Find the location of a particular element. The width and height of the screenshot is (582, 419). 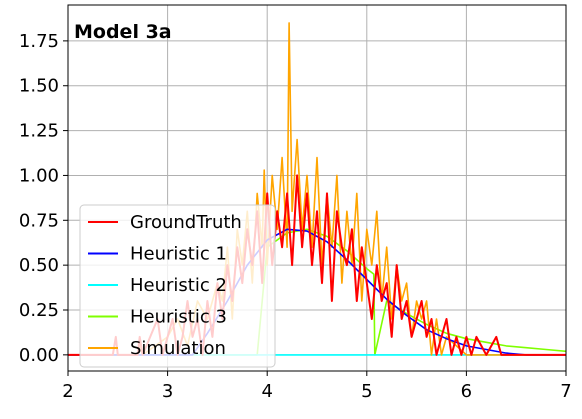

y-tick-label: 0.25 is located at coordinates (39, 310).